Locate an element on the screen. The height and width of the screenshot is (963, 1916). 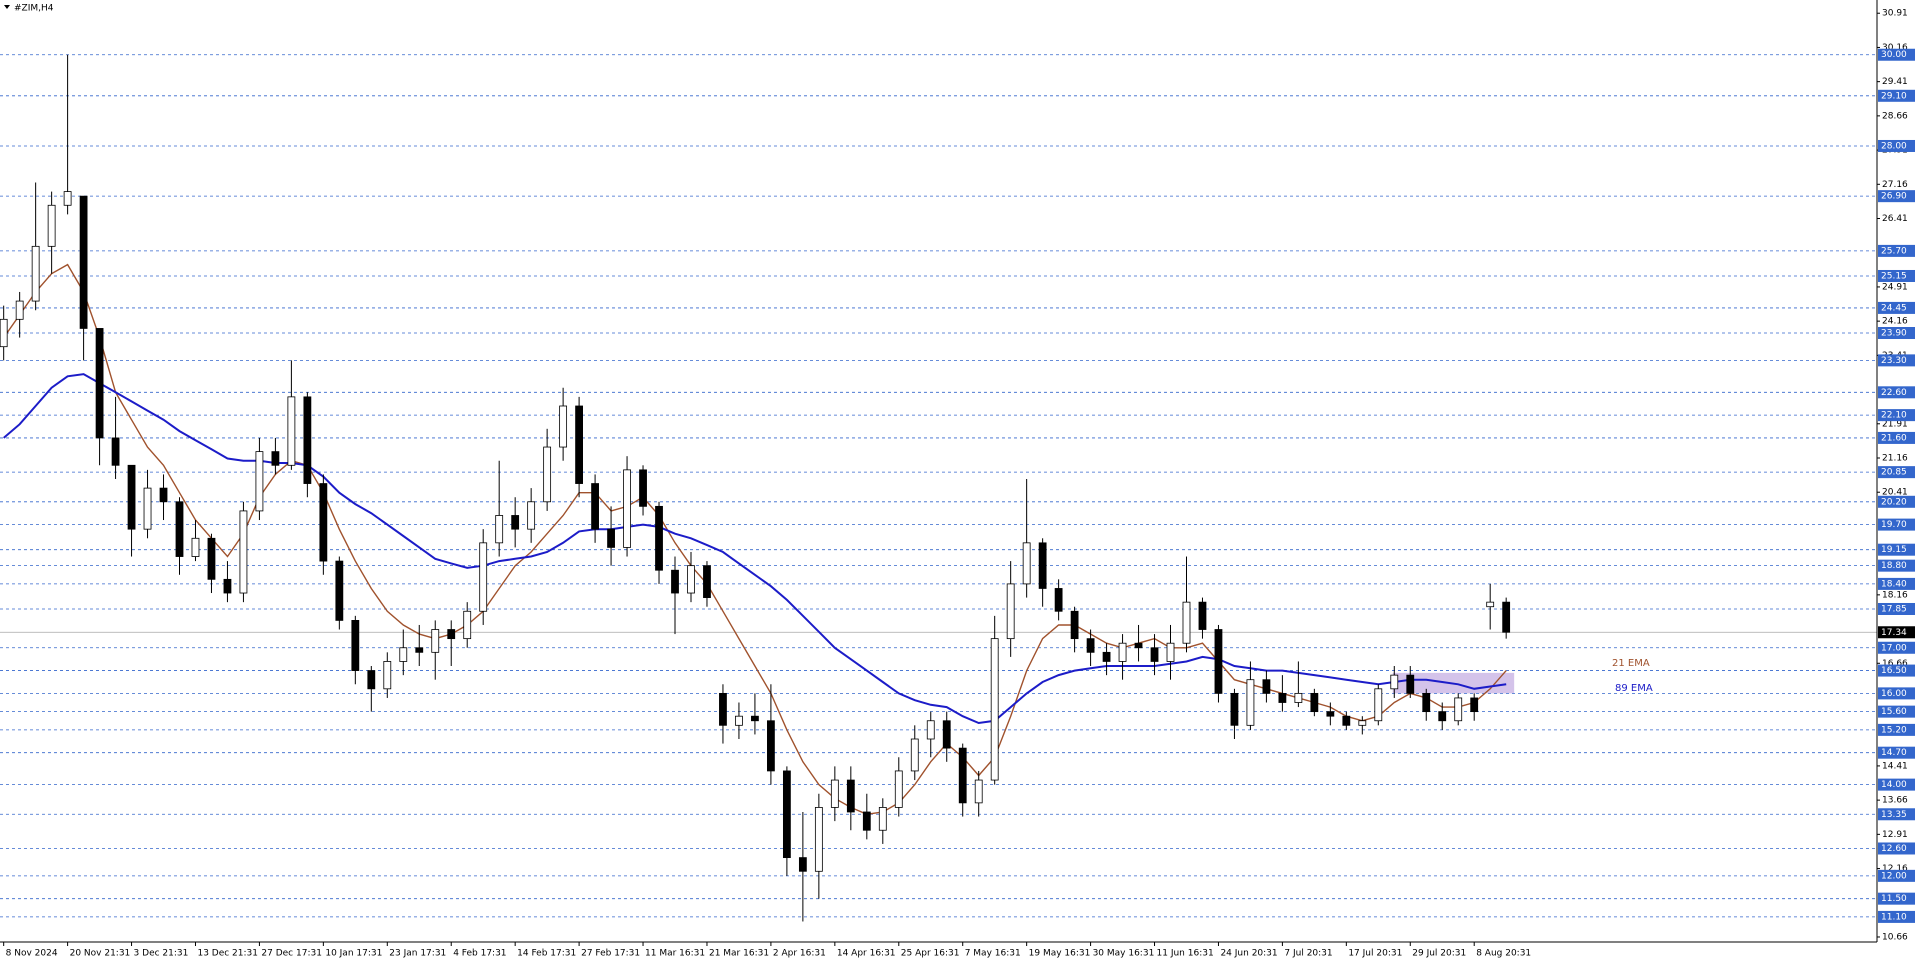
x-tick-label: 3 Dec 21:31 is located at coordinates (161, 954).